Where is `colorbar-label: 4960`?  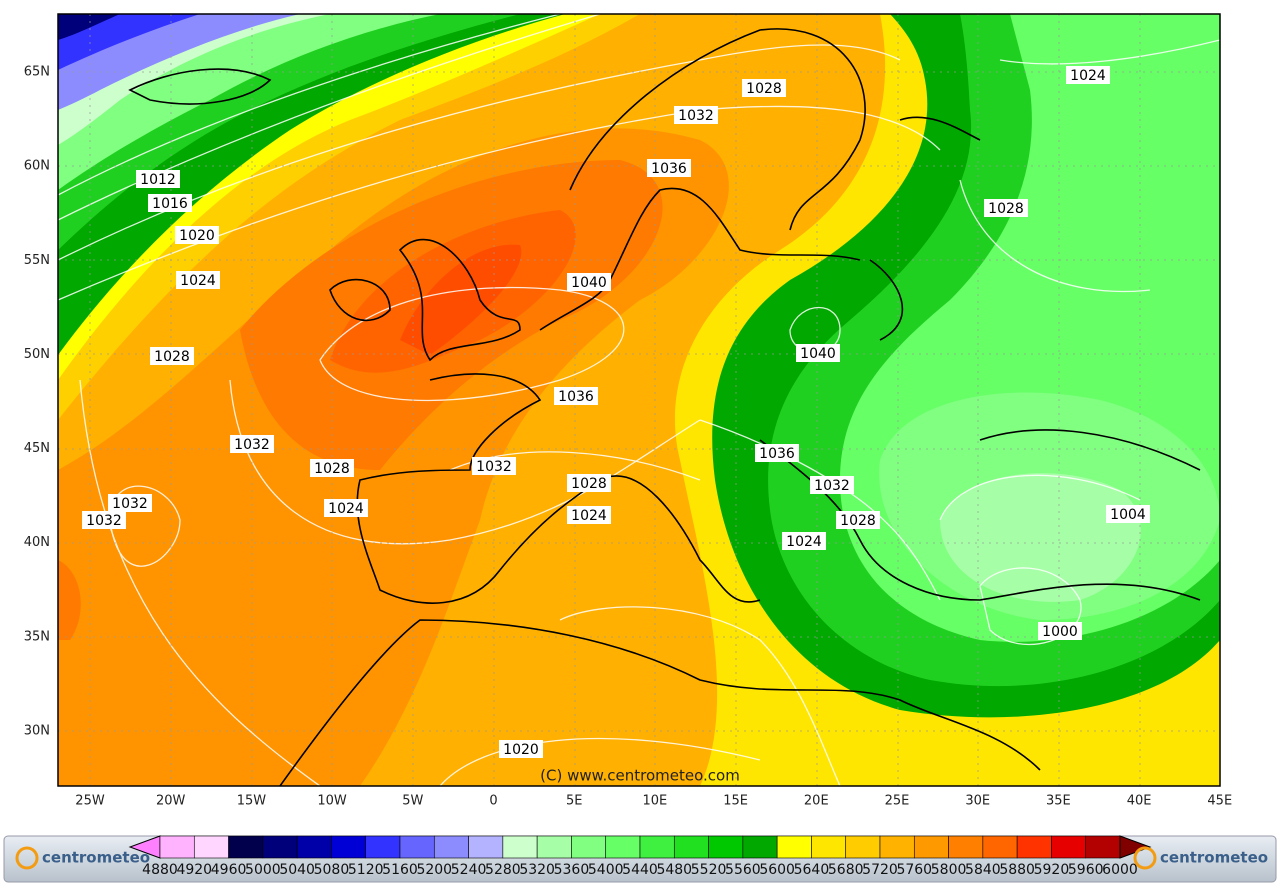 colorbar-label: 4960 is located at coordinates (229, 870).